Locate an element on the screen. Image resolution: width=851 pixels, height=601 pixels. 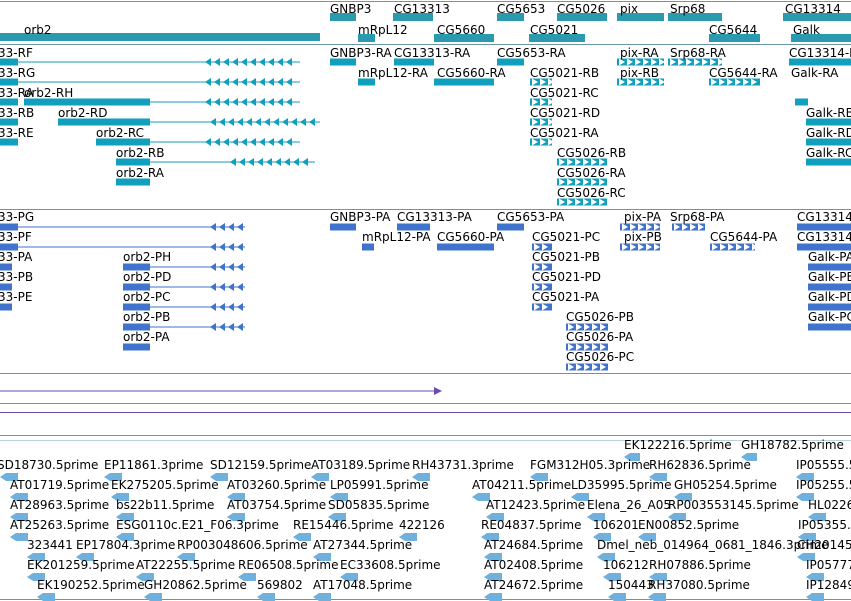
cds-feature: 33-PA is located at coordinates (16, 260).